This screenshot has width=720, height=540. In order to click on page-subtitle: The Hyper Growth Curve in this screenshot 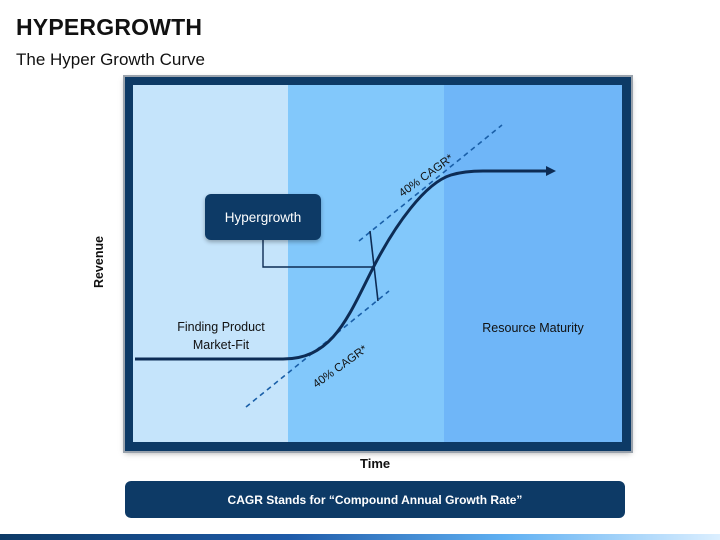, I will do `click(110, 59)`.